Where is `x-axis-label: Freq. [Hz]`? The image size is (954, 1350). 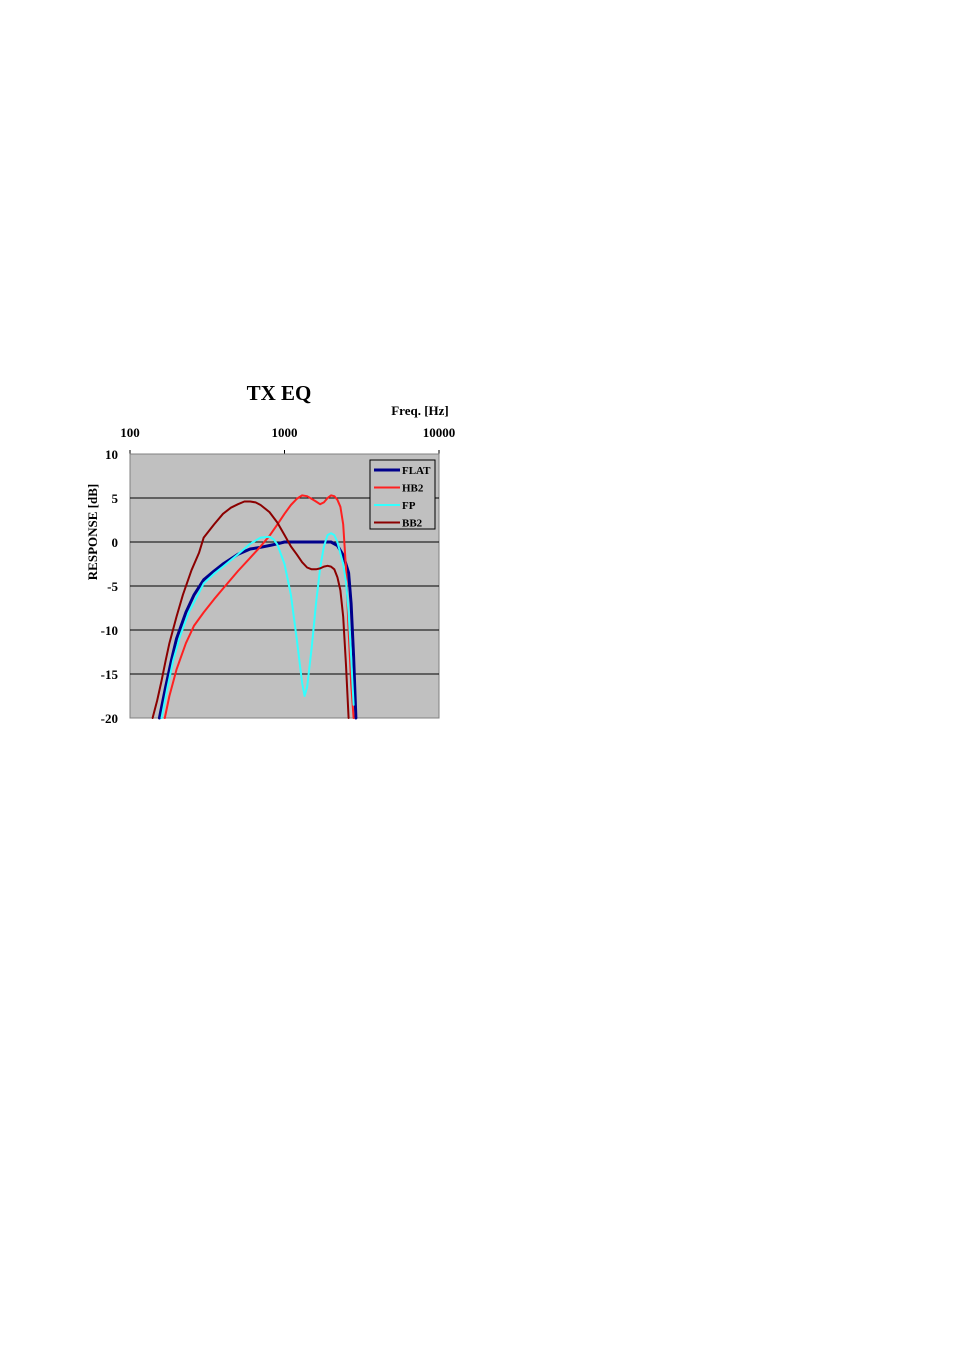 x-axis-label: Freq. [Hz] is located at coordinates (420, 410).